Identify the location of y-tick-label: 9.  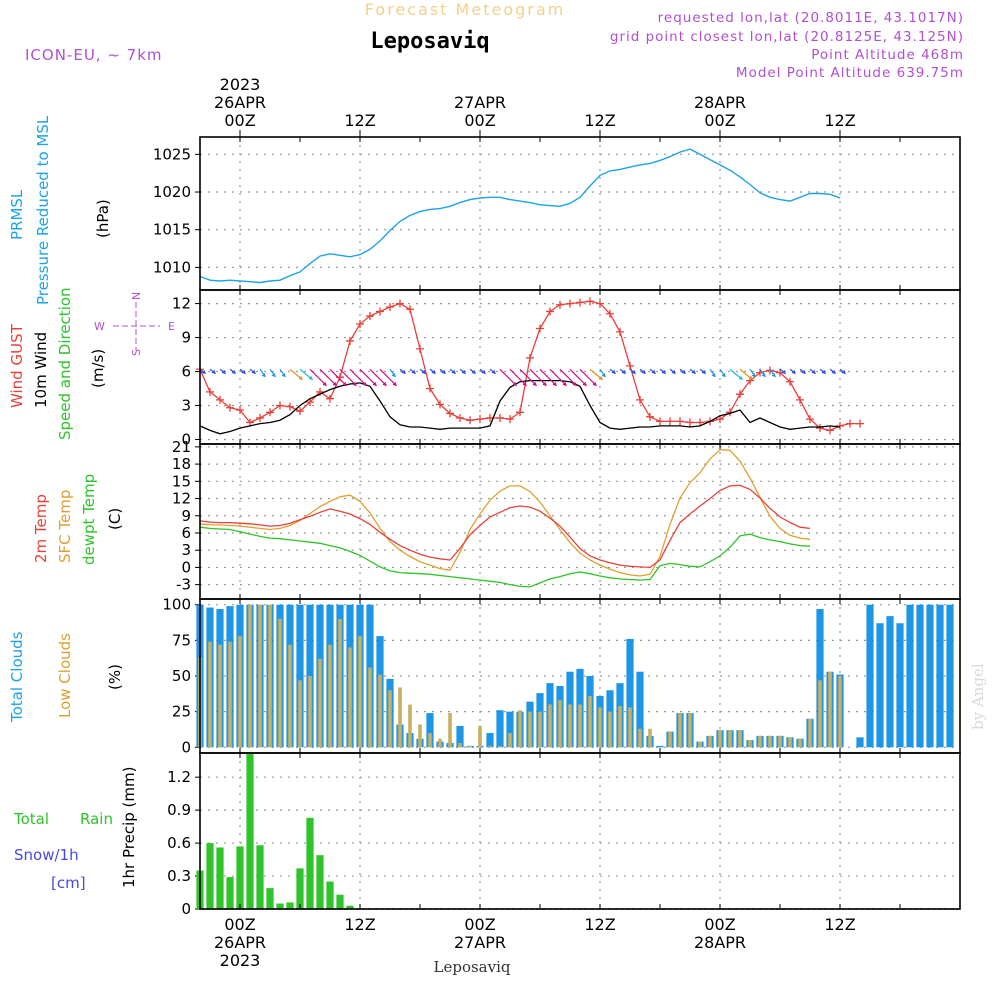
(186, 516).